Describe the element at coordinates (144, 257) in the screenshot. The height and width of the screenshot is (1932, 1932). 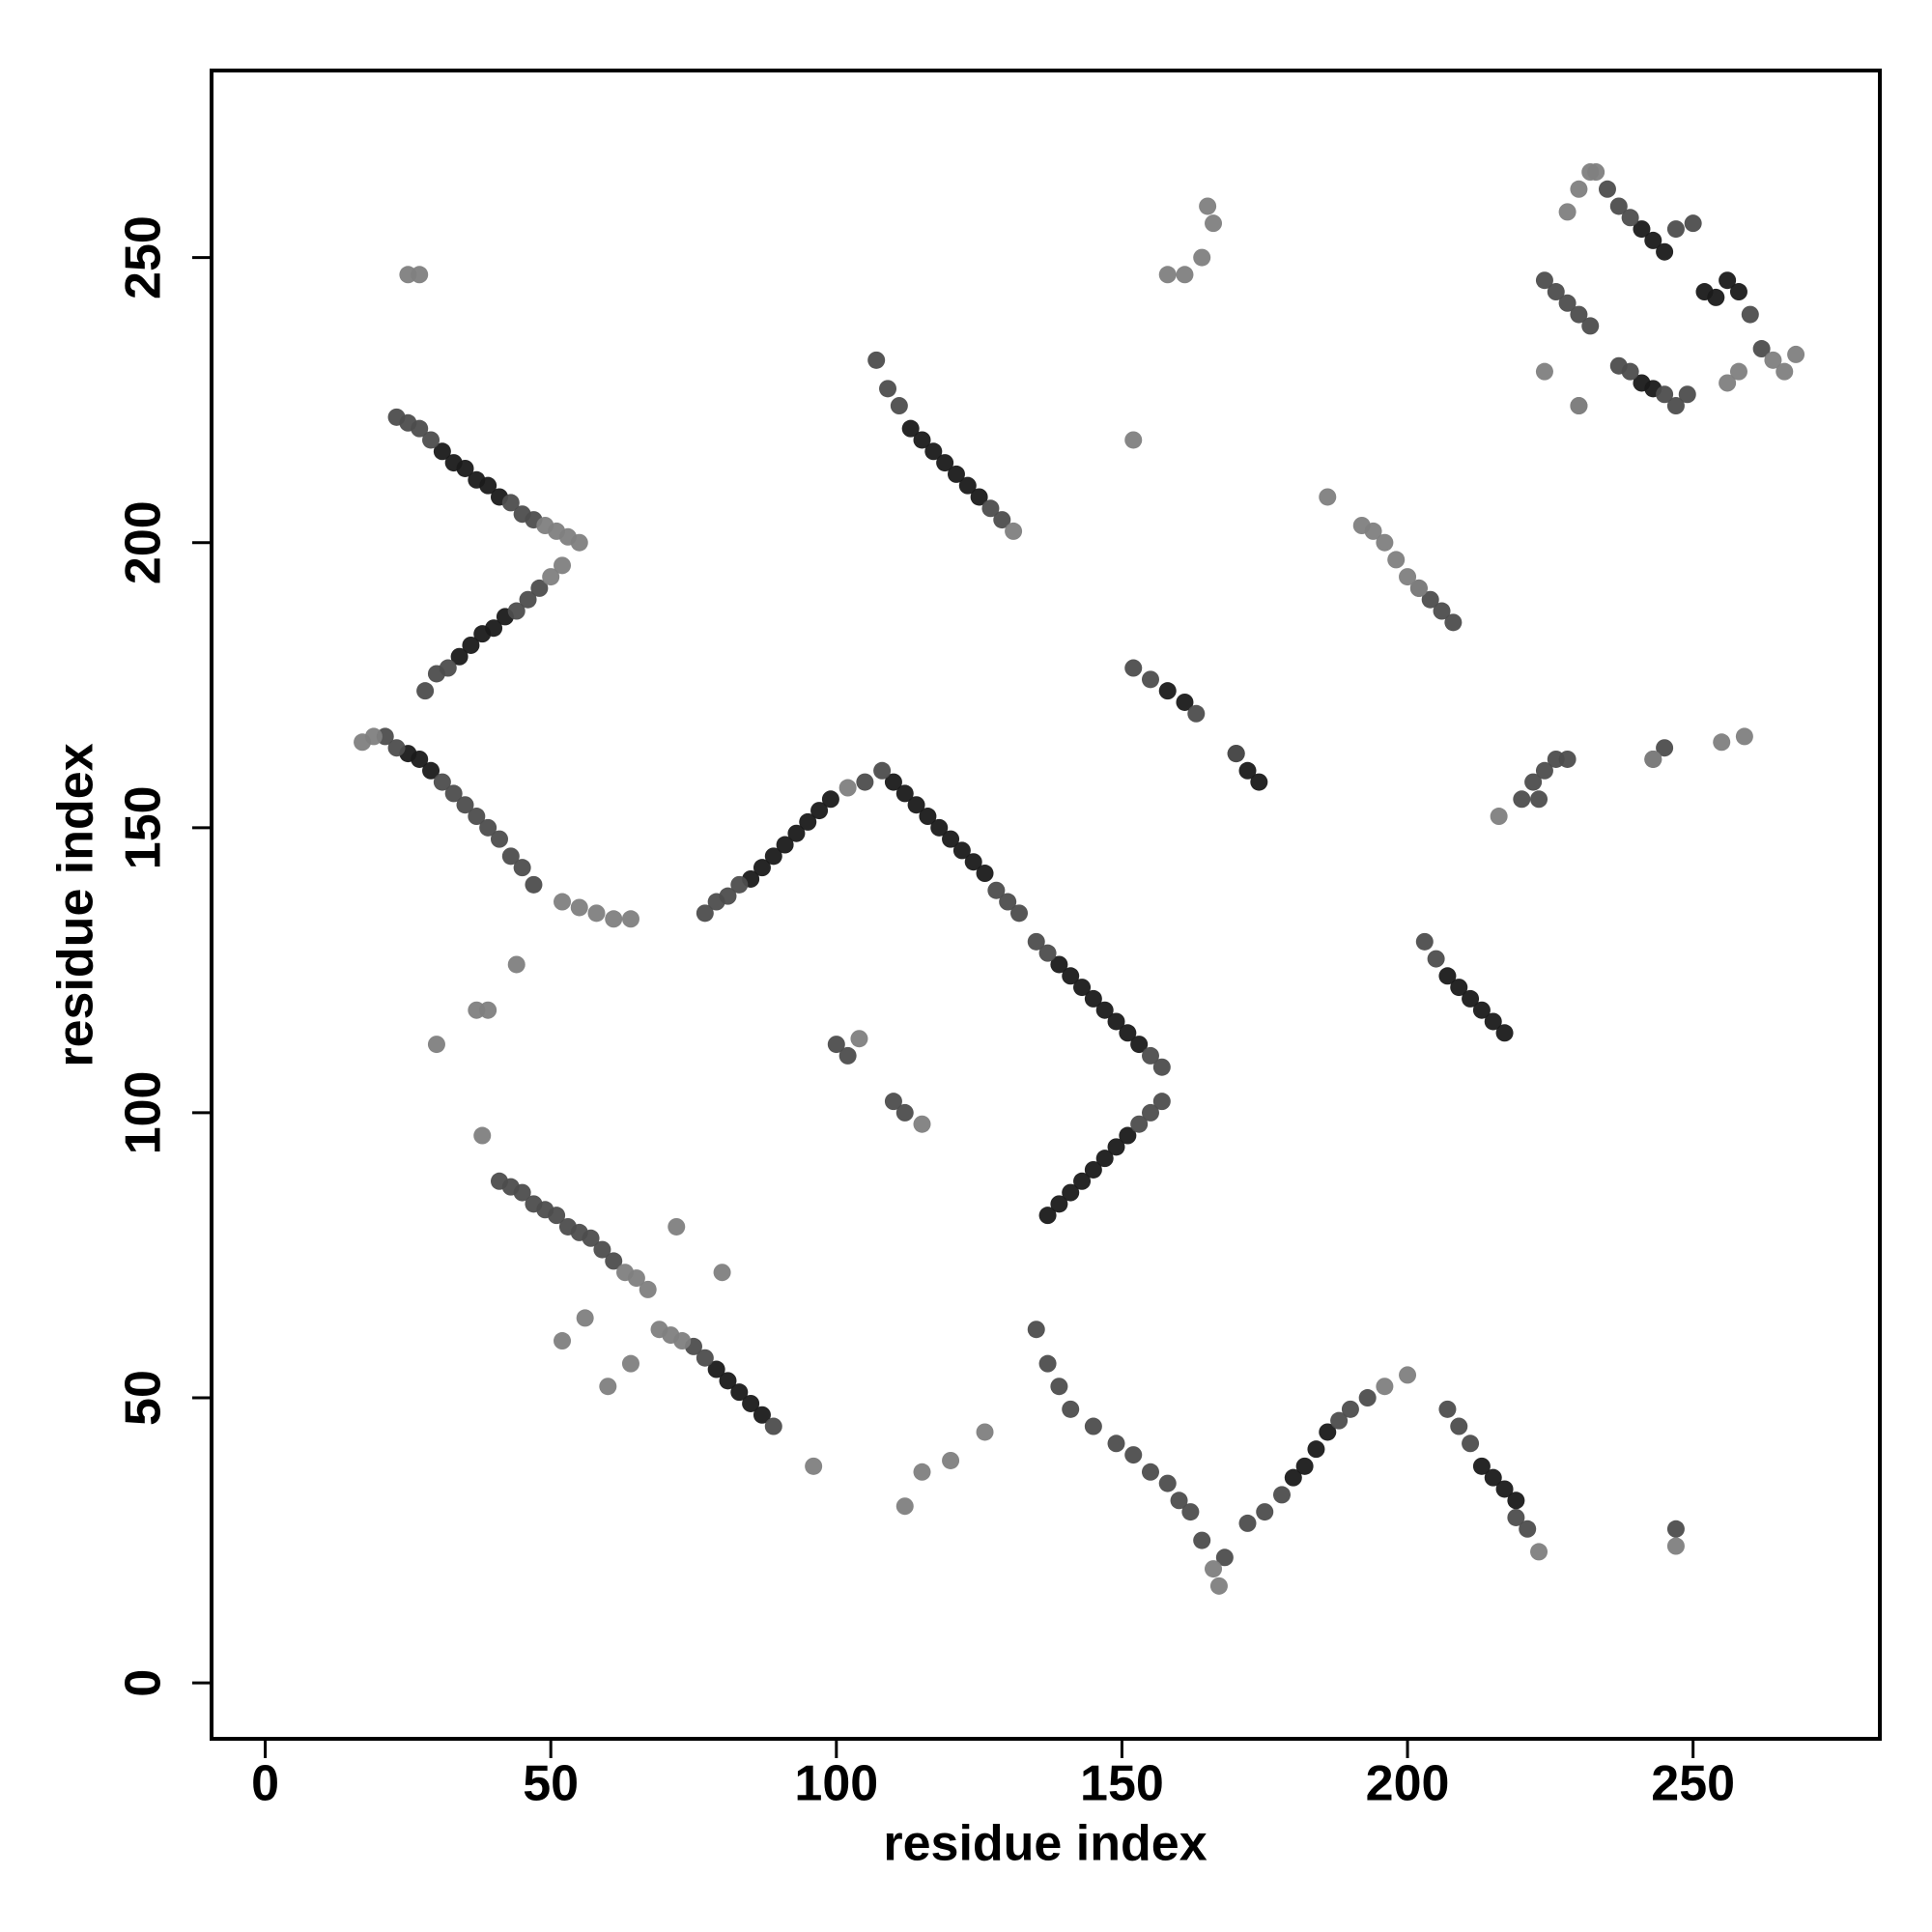
I see `y-tick-label: 250` at that location.